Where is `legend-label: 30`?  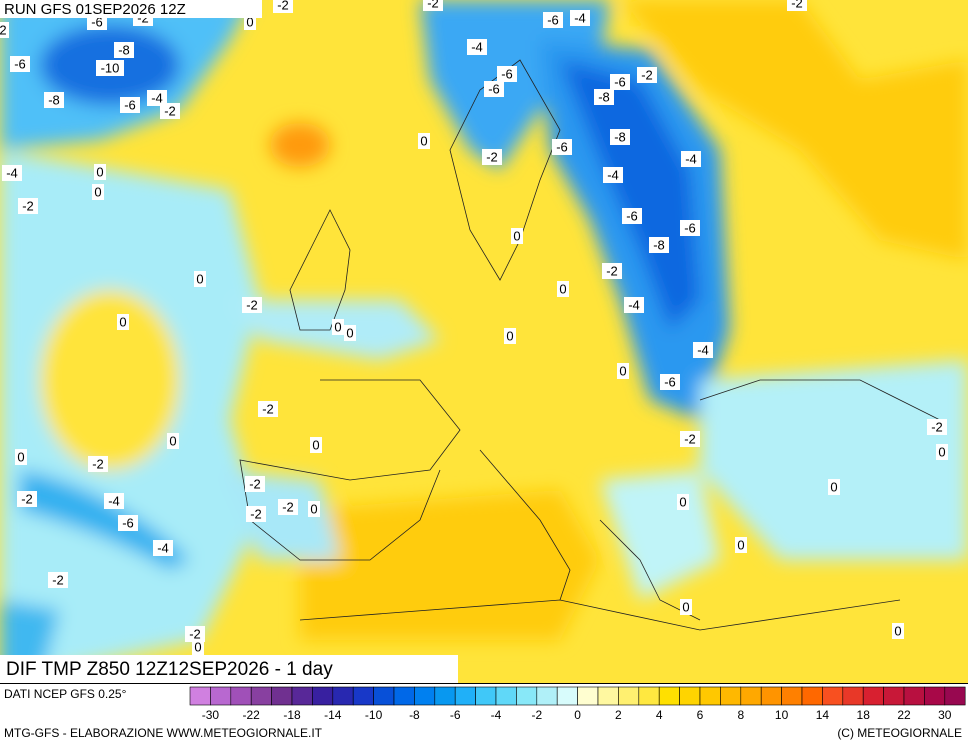
legend-label: 30 is located at coordinates (945, 715).